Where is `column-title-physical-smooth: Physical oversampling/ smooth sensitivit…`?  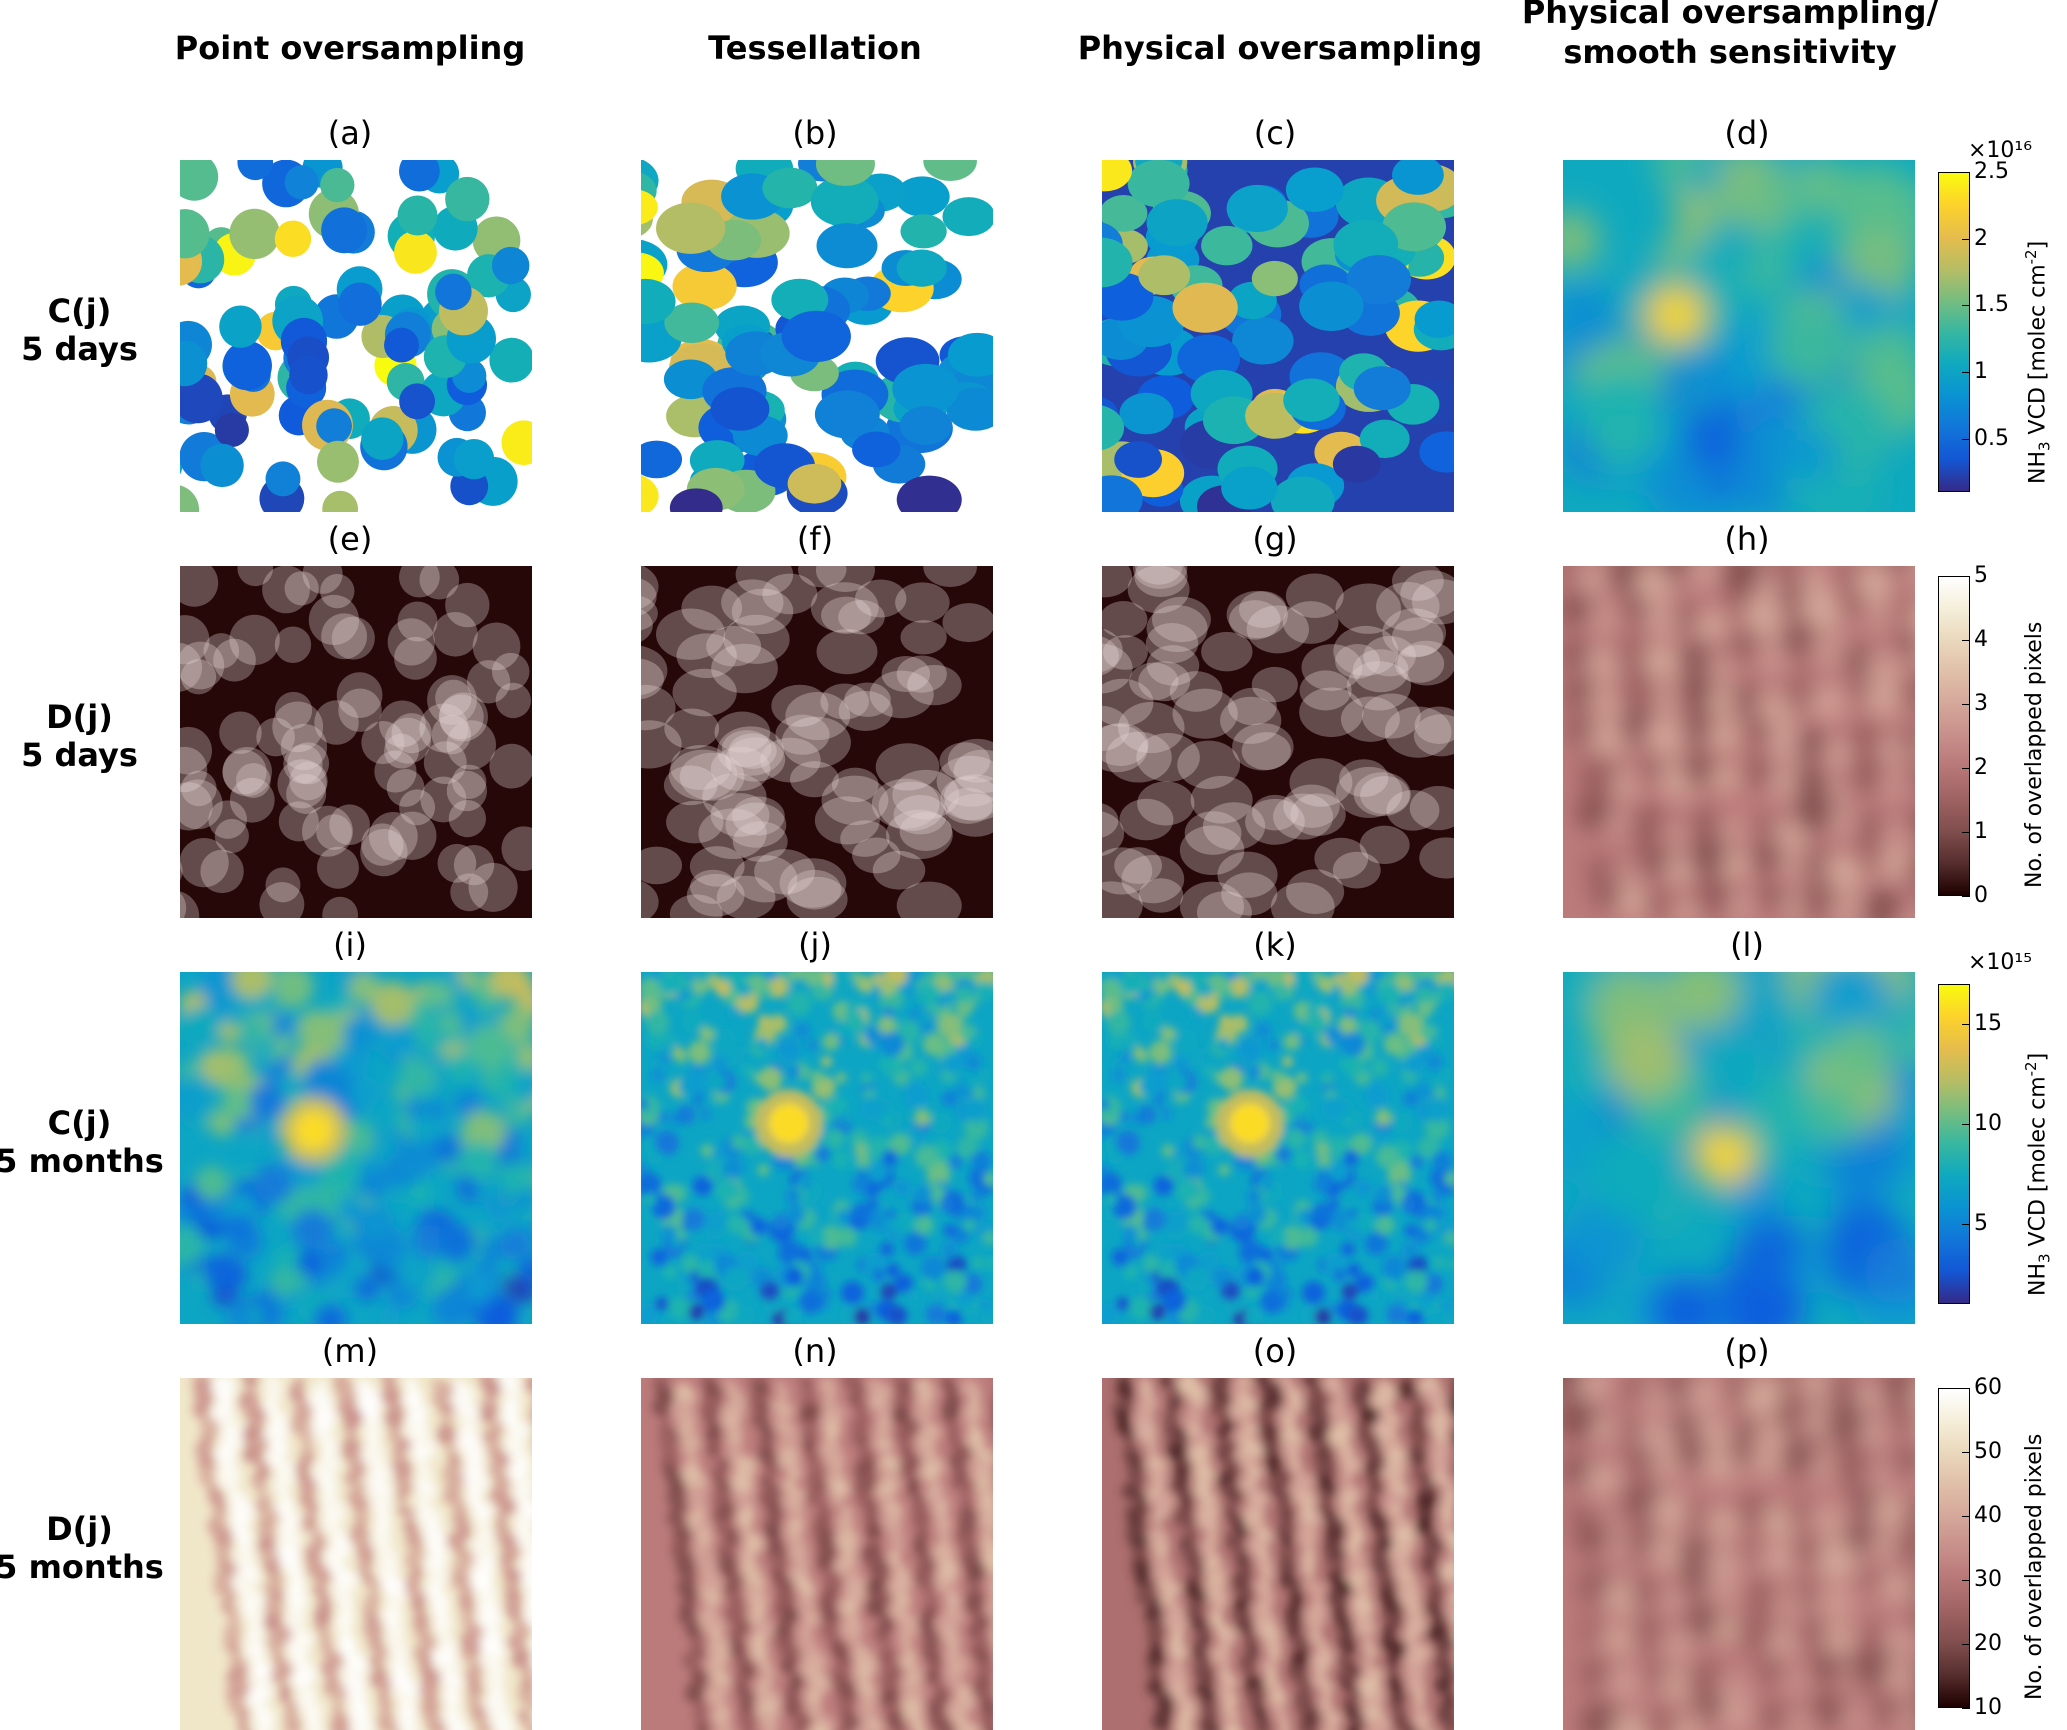 column-title-physical-smooth: Physical oversampling/ smooth sensitivit… is located at coordinates (1730, 36).